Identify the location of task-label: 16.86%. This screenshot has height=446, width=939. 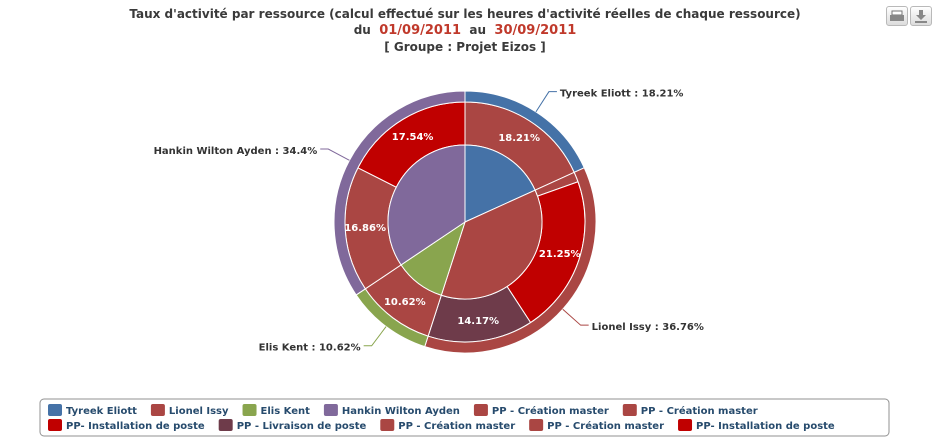
(365, 228).